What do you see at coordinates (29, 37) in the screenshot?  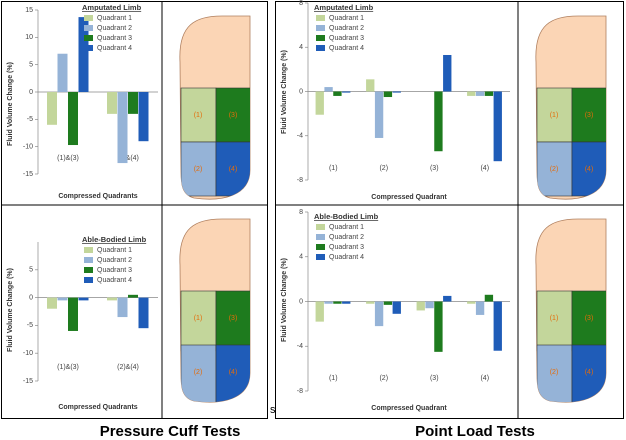 I see `y-tick-label: 10` at bounding box center [29, 37].